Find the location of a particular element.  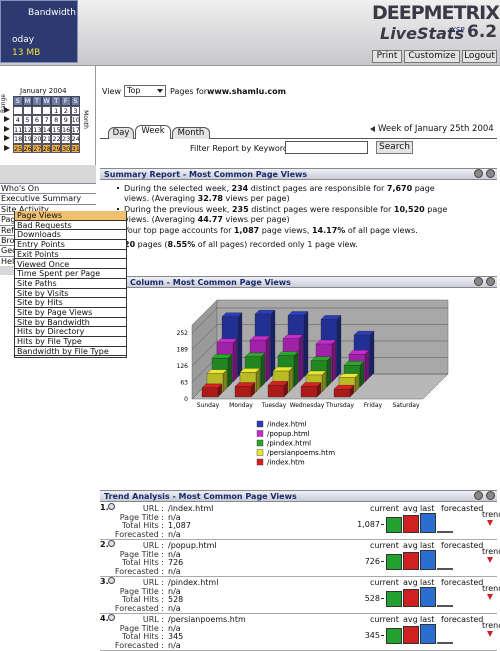

calendar-day: 18 is located at coordinates (18, 139).